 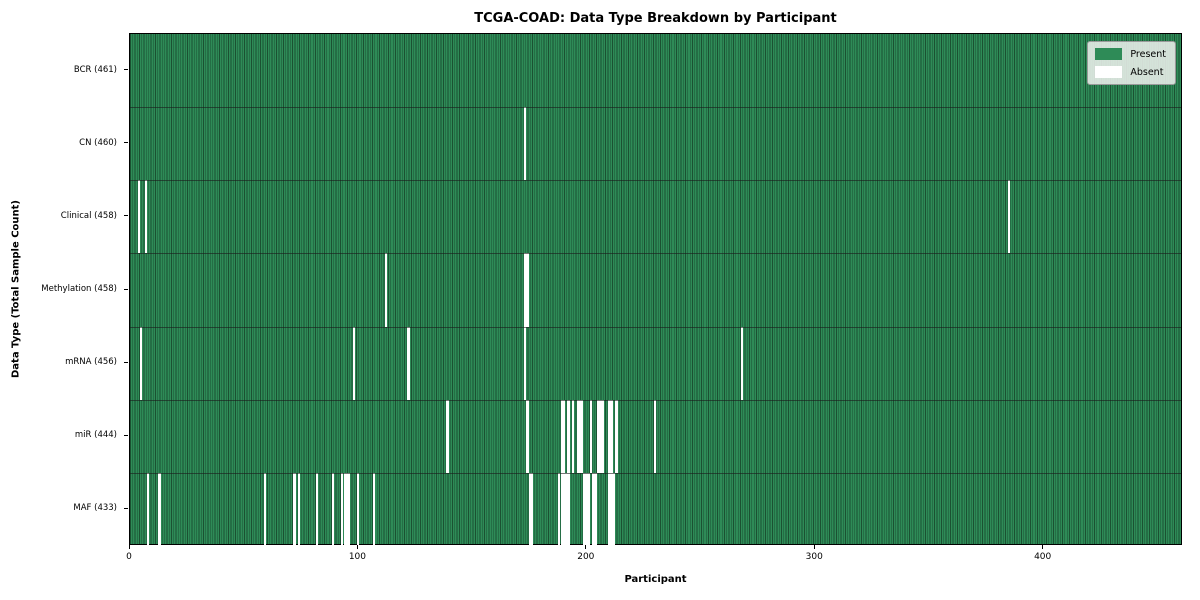 What do you see at coordinates (814, 557) in the screenshot?
I see `x-tick-label: 300` at bounding box center [814, 557].